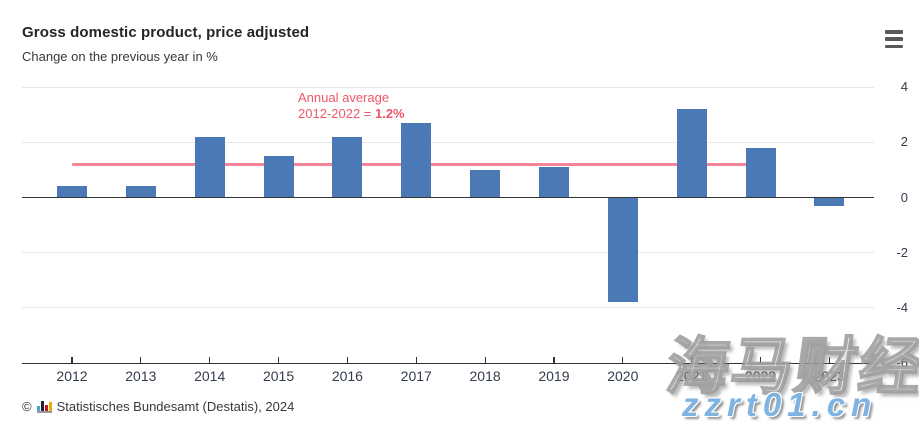  I want to click on x-axis-label: 2013, so click(141, 376).